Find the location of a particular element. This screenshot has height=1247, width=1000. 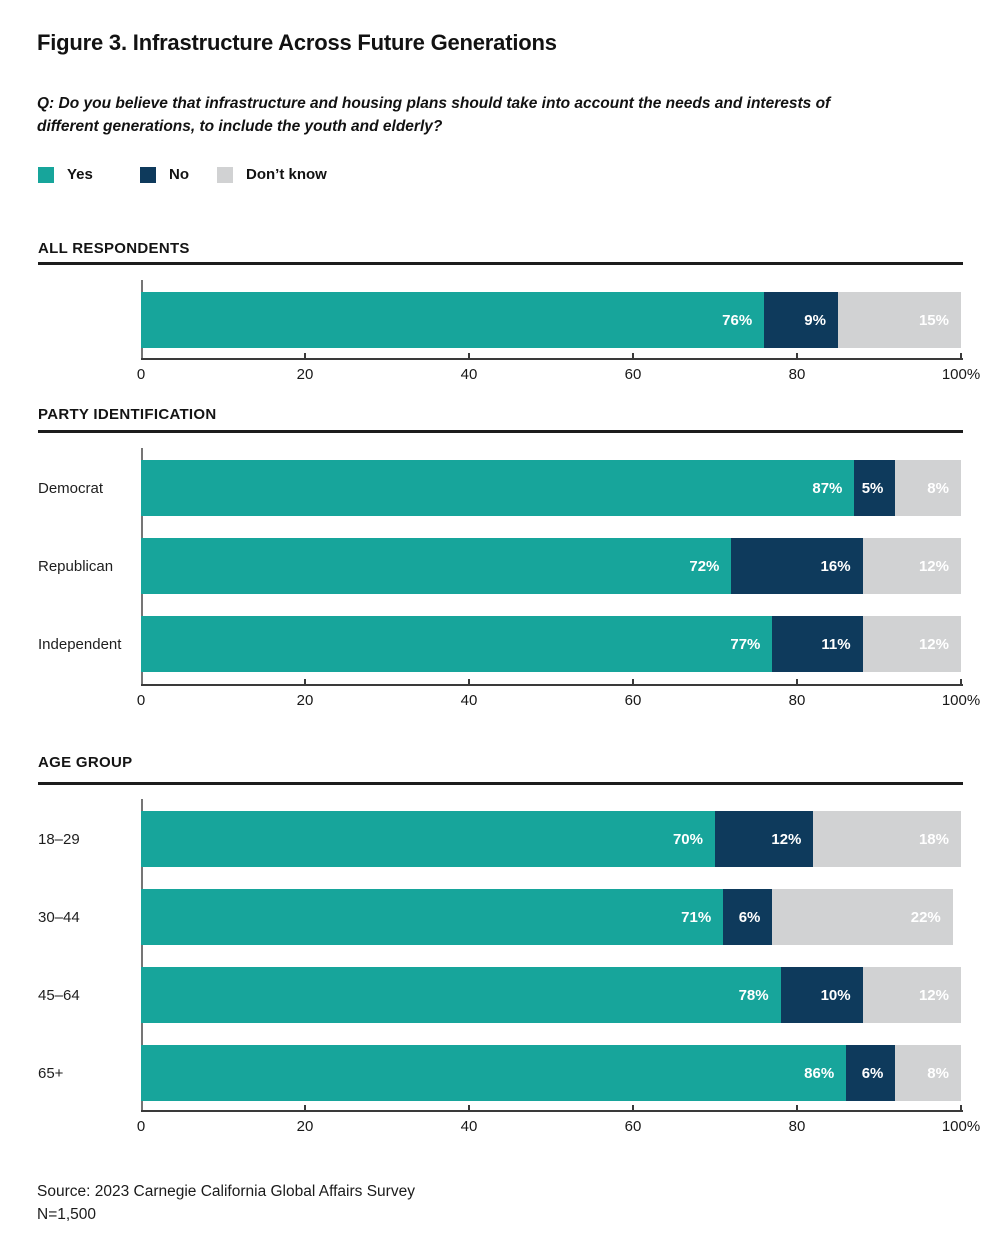

bar-row: 78% 10% 12% is located at coordinates (551, 995).